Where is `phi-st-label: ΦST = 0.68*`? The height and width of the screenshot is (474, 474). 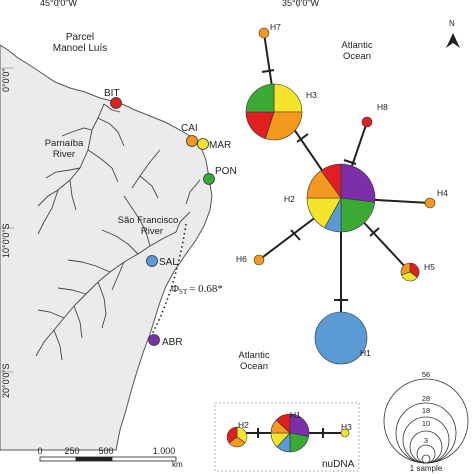 phi-st-label: ΦST = 0.68* is located at coordinates (197, 289).